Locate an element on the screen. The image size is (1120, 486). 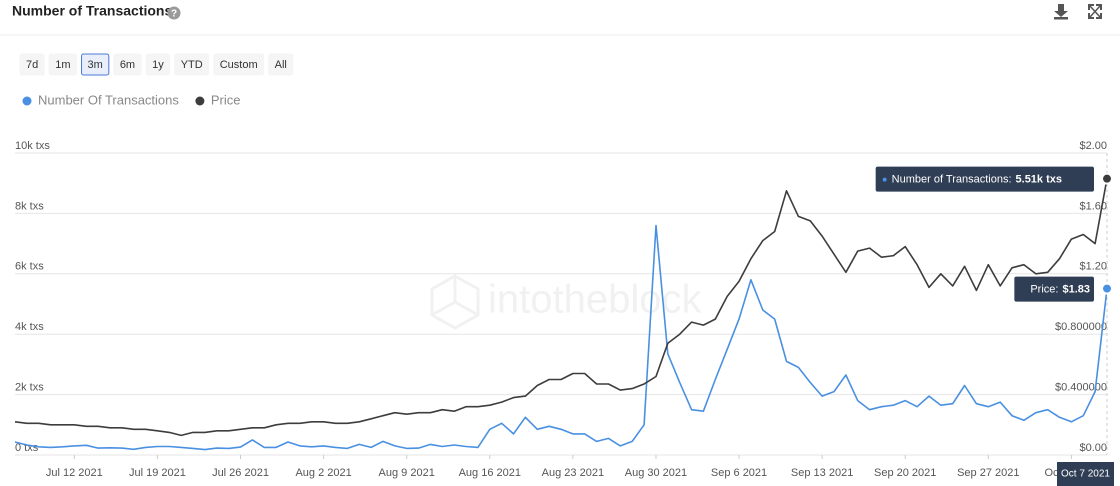
range-button-label: 1m is located at coordinates (62, 65).